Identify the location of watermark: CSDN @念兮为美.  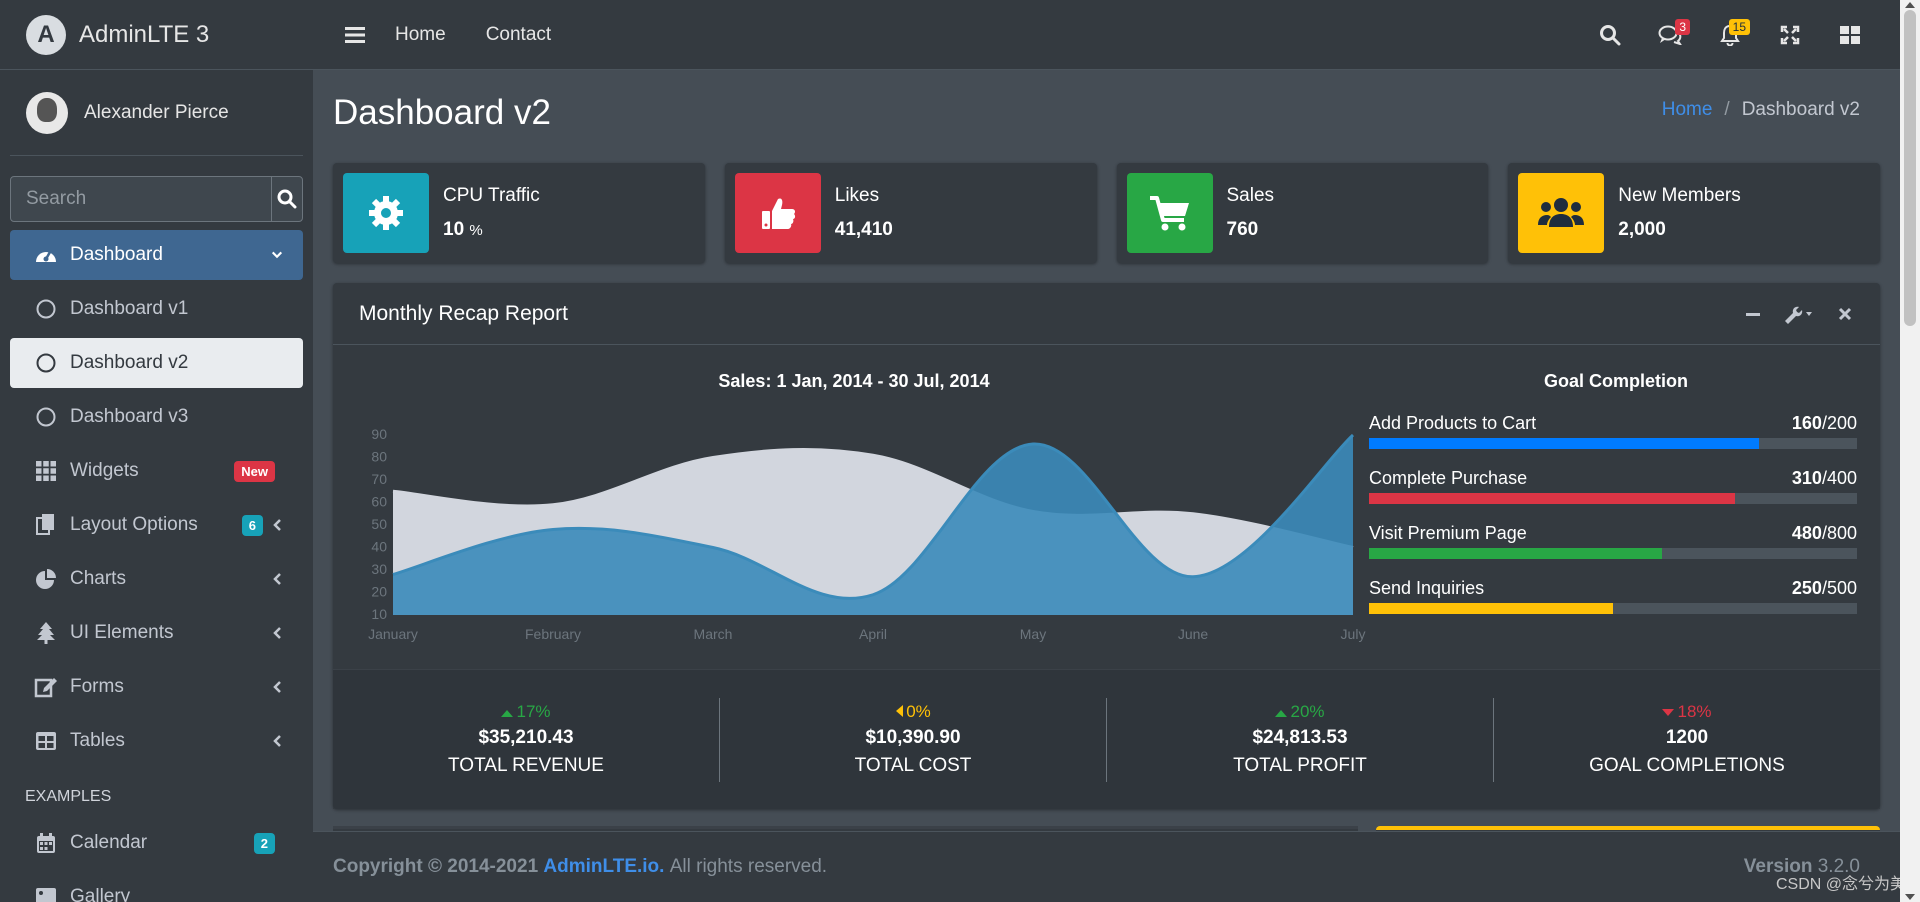
(1840, 884).